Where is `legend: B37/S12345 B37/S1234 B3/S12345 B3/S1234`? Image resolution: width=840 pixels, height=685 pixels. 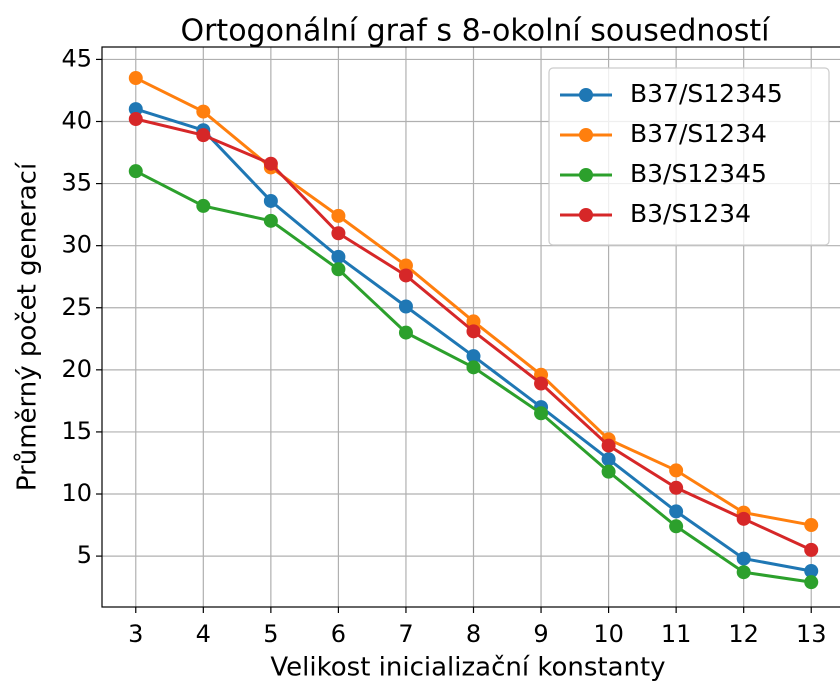 legend: B37/S12345 B37/S1234 B3/S12345 B3/S1234 is located at coordinates (689, 156).